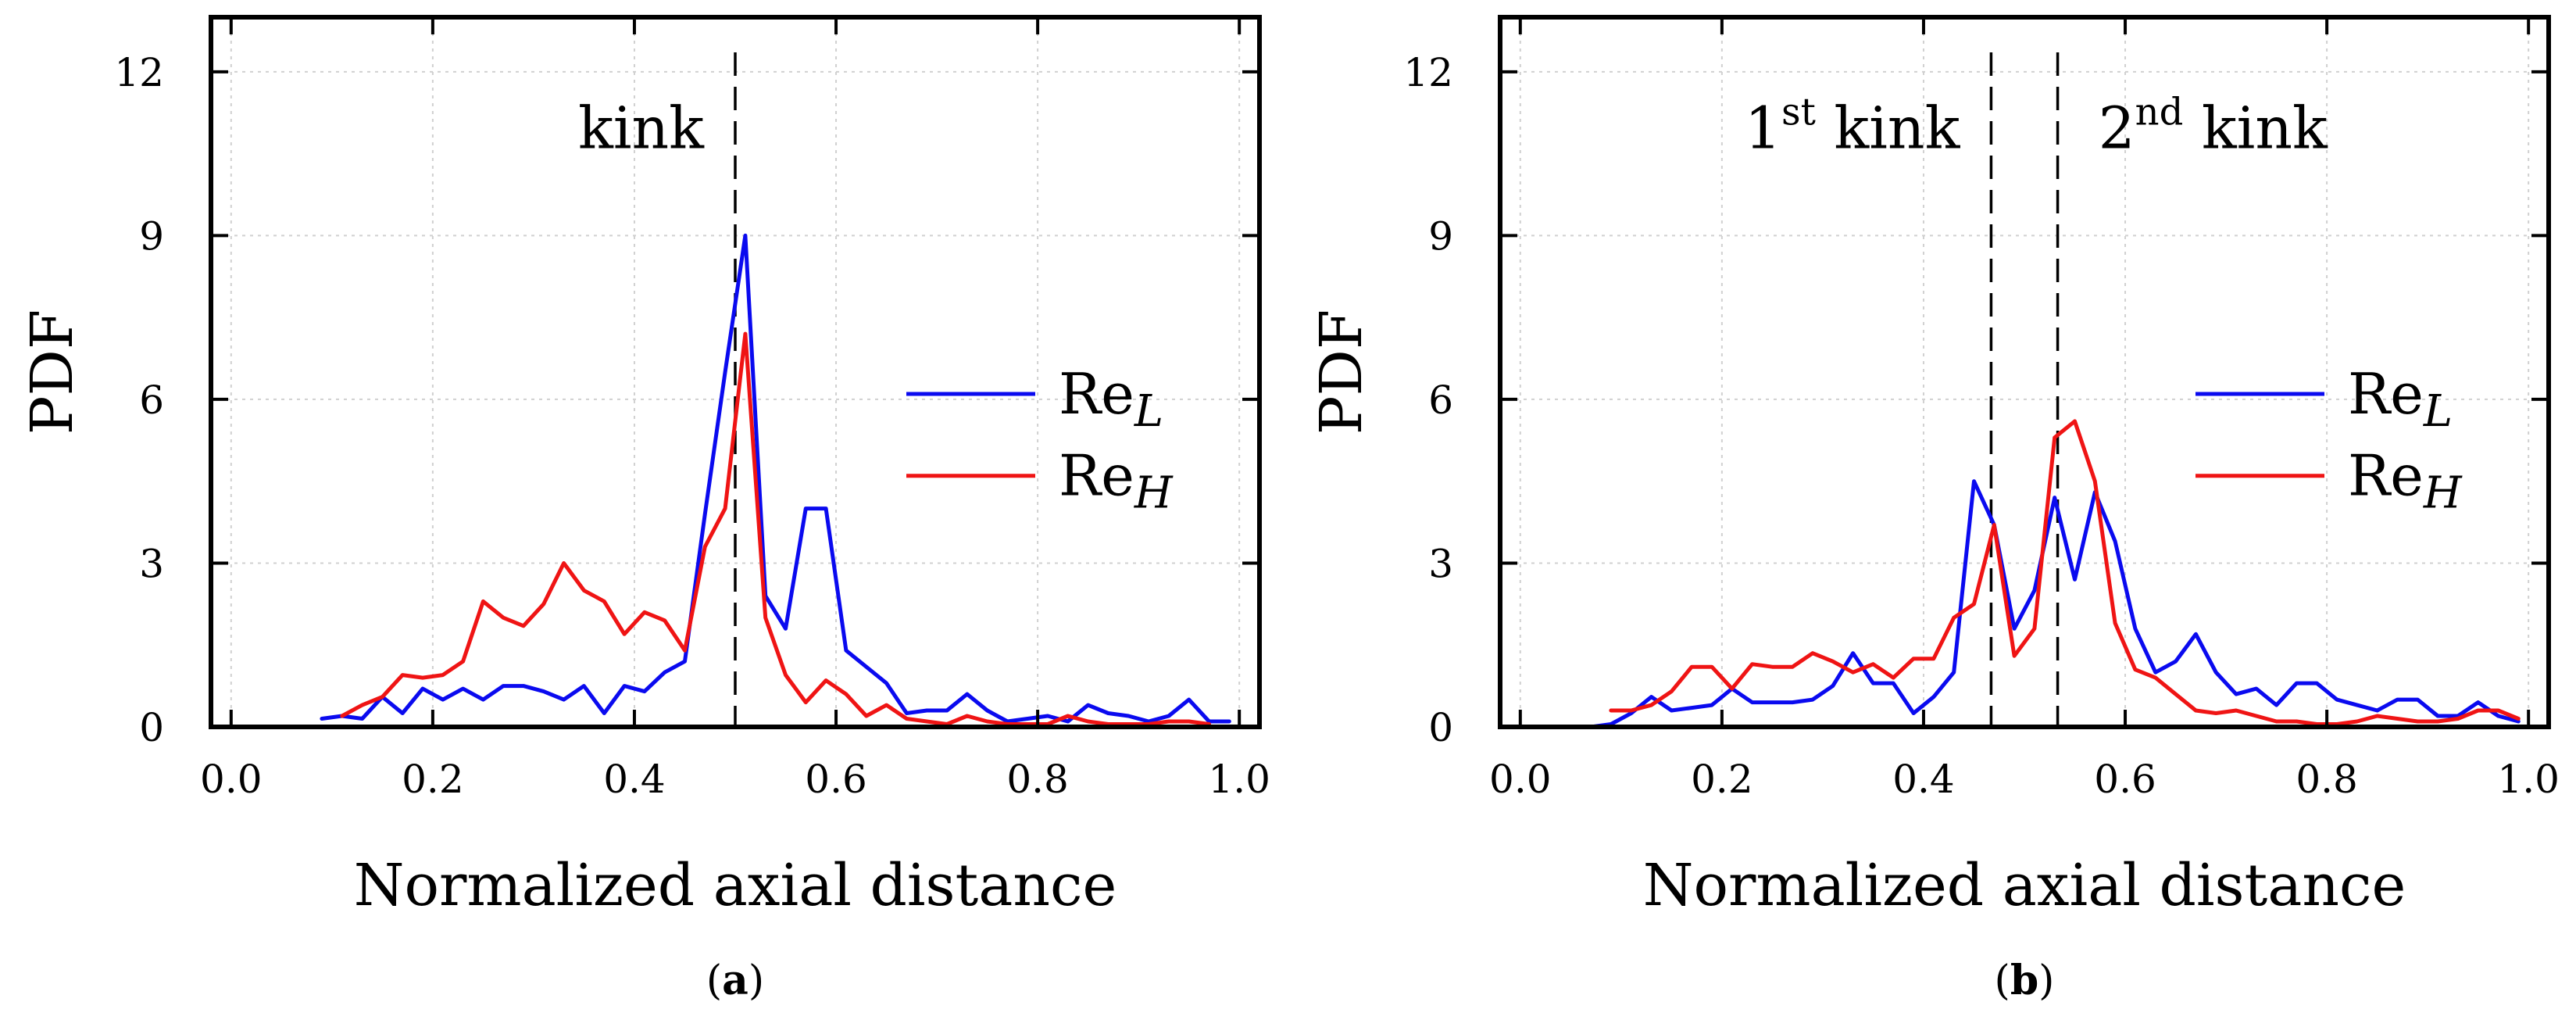 The width and height of the screenshot is (2576, 1020). I want to click on kink-label-main: kink, so click(642, 129).